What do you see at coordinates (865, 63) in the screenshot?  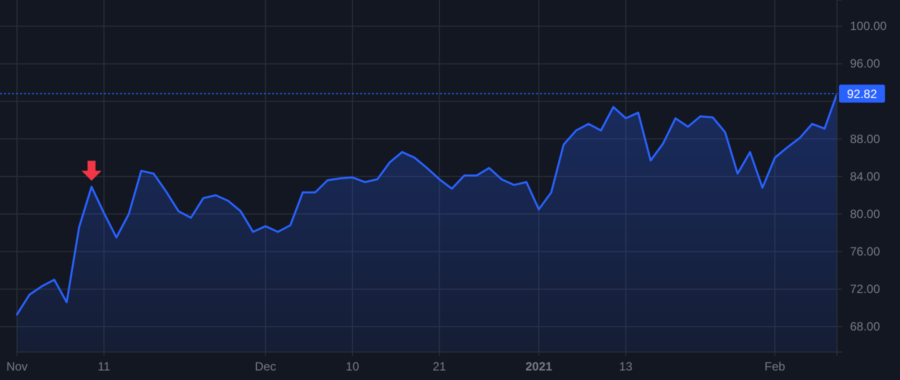 I see `y-tick-label: 96.00` at bounding box center [865, 63].